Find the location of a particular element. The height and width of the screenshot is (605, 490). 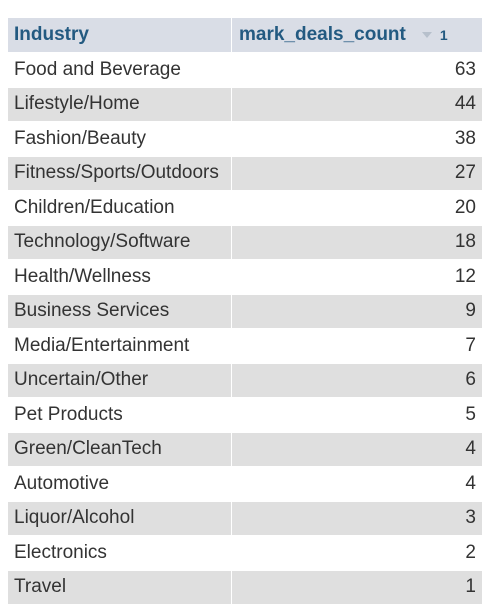

cell-mark-deals-count: 38 is located at coordinates (357, 139).